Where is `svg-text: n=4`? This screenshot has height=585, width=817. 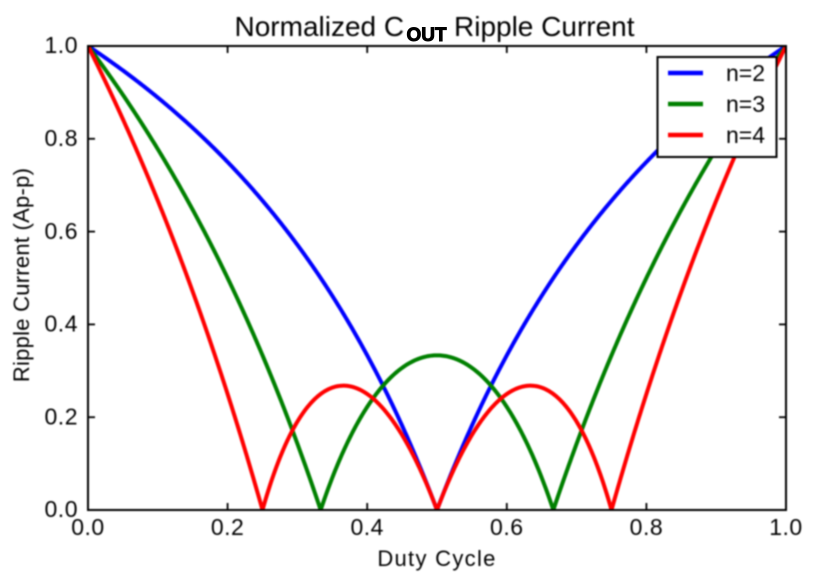 svg-text: n=4 is located at coordinates (745, 135).